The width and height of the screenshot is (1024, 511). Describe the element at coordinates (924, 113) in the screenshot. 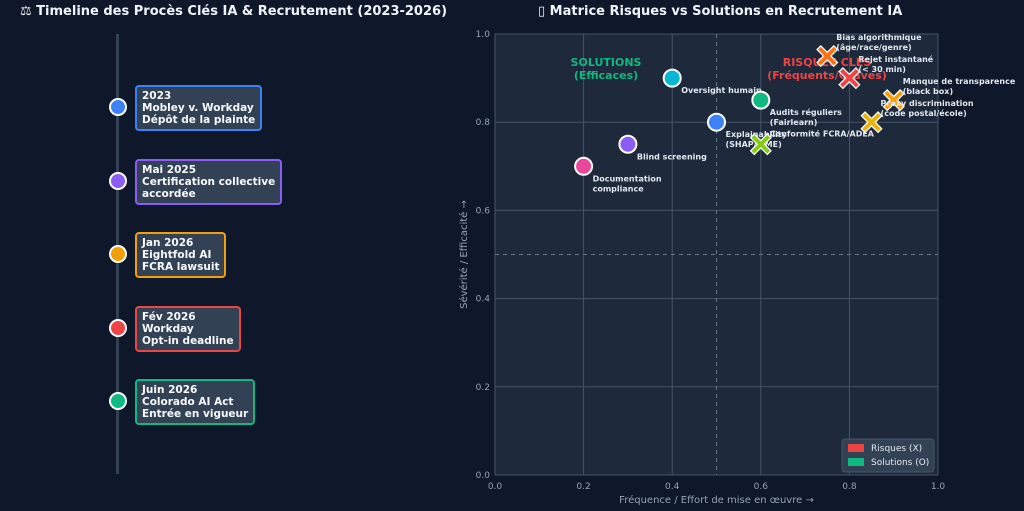

I see `risk-label: (code postal/école)` at that location.